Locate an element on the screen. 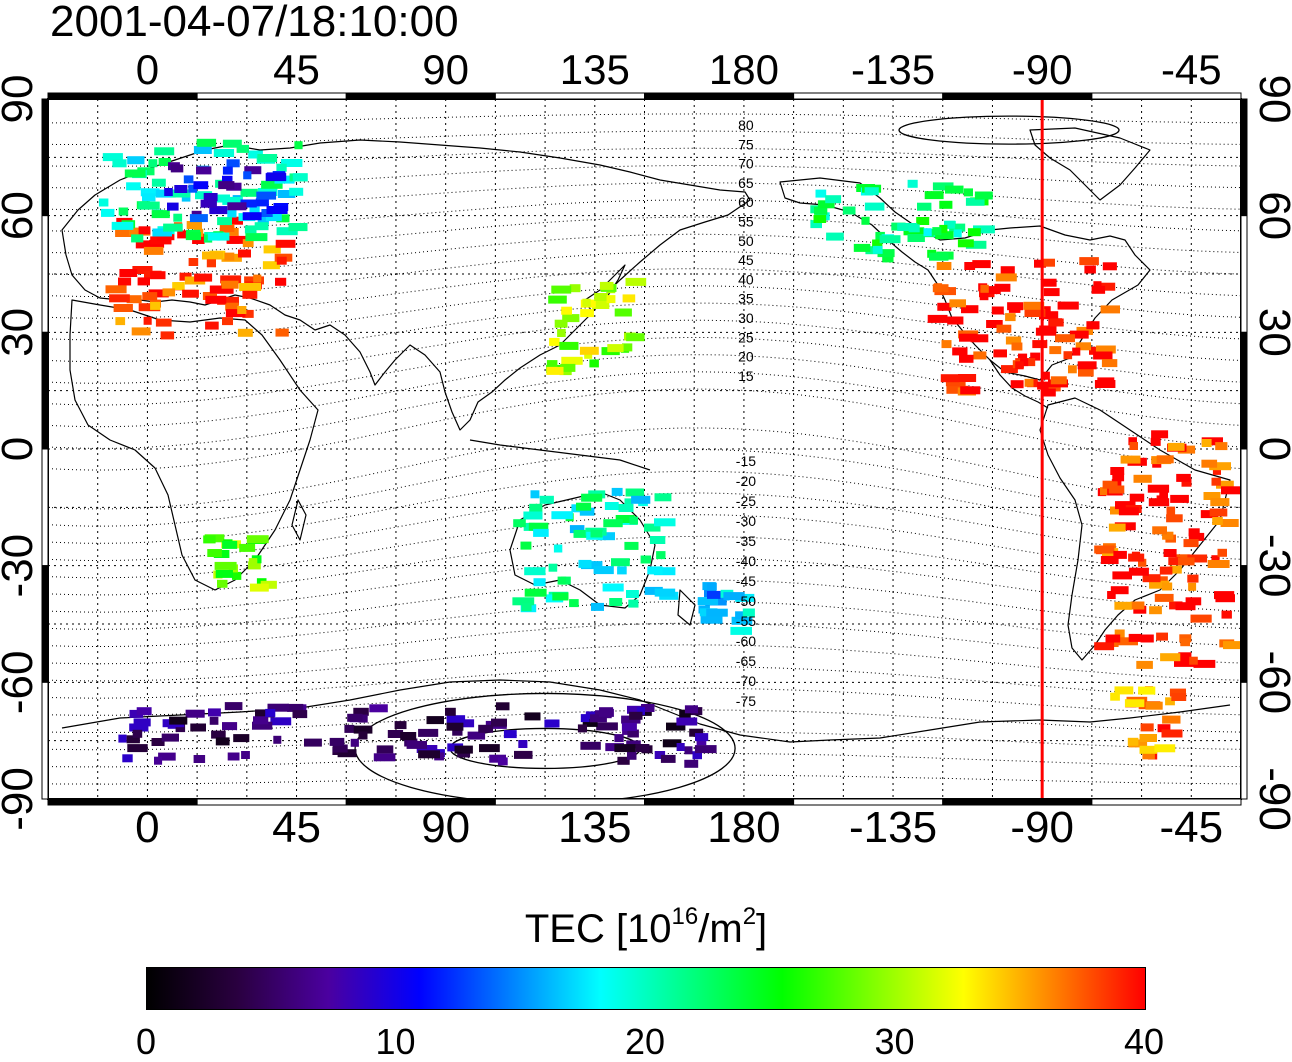  contour-label: 35 is located at coordinates (746, 299).